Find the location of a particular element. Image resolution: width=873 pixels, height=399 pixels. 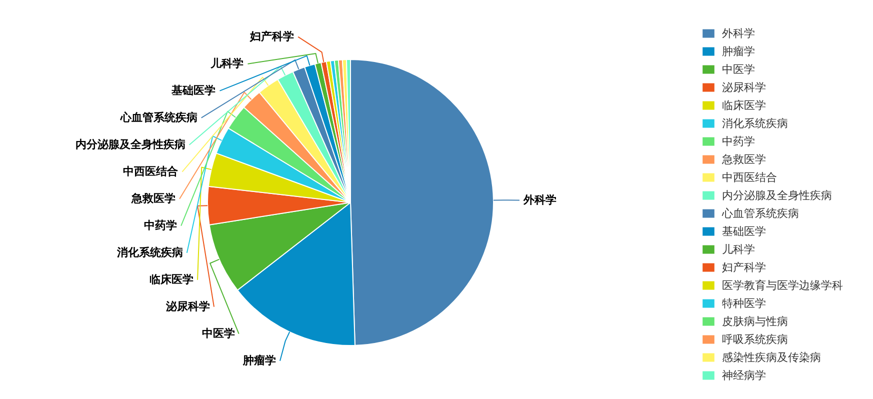

legend-label: 感染性疾病及传染病 is located at coordinates (771, 358).